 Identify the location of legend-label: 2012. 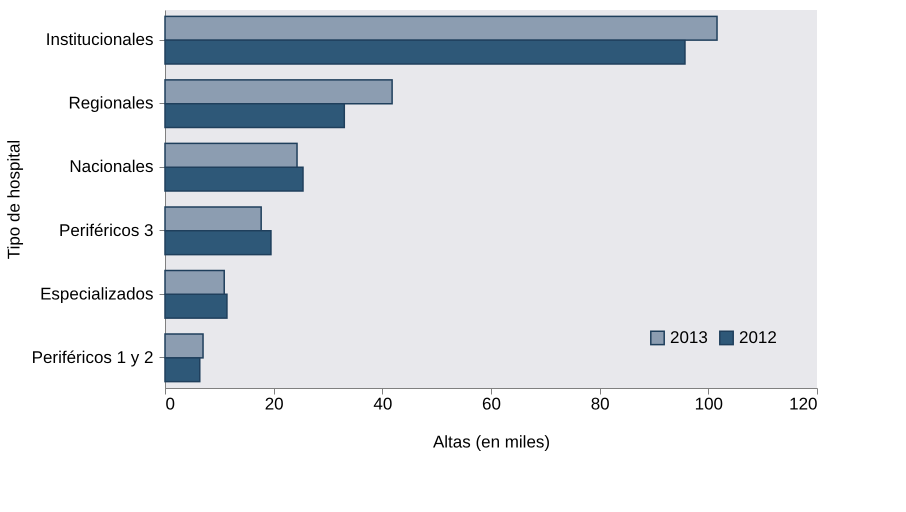
(758, 337).